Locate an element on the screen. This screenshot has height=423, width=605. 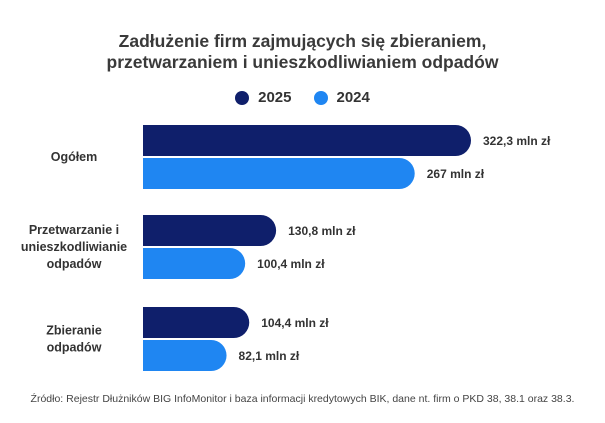
category-label: Przetwarzanie i is located at coordinates (74, 230).